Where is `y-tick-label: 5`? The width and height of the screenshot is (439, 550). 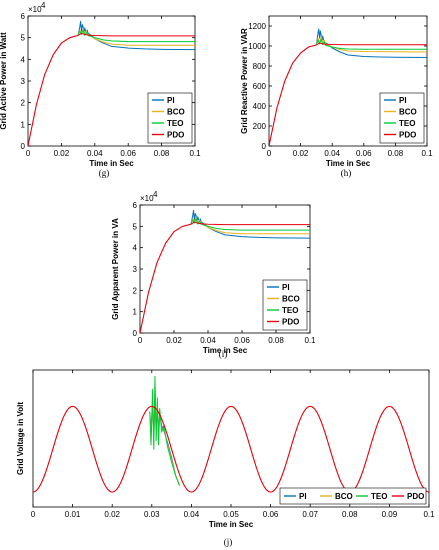 y-tick-label: 5 is located at coordinates (135, 226).